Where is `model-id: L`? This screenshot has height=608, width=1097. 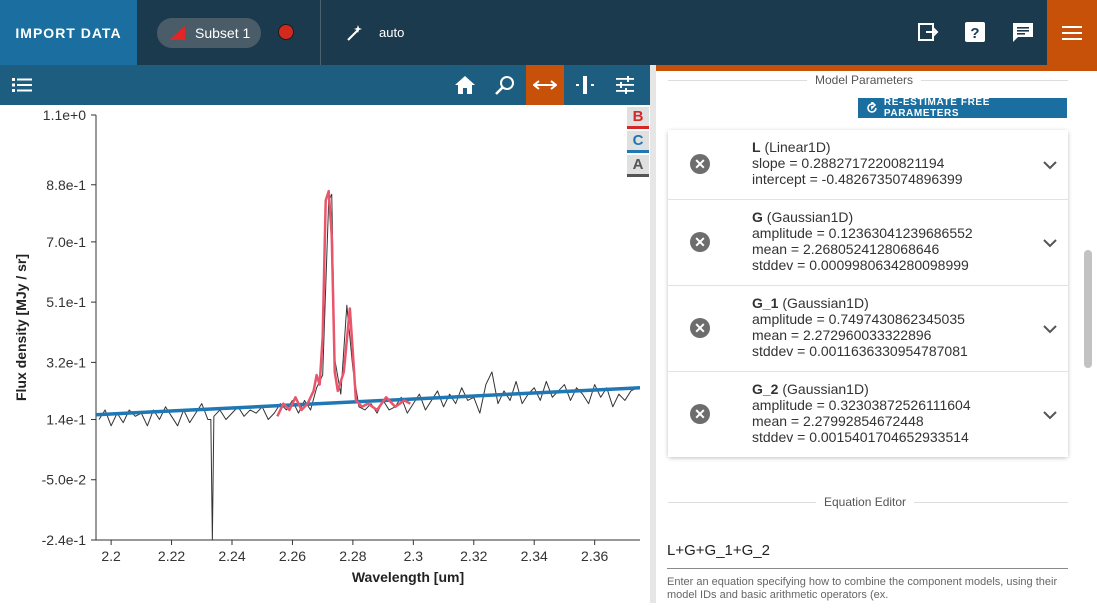 model-id: L is located at coordinates (756, 147).